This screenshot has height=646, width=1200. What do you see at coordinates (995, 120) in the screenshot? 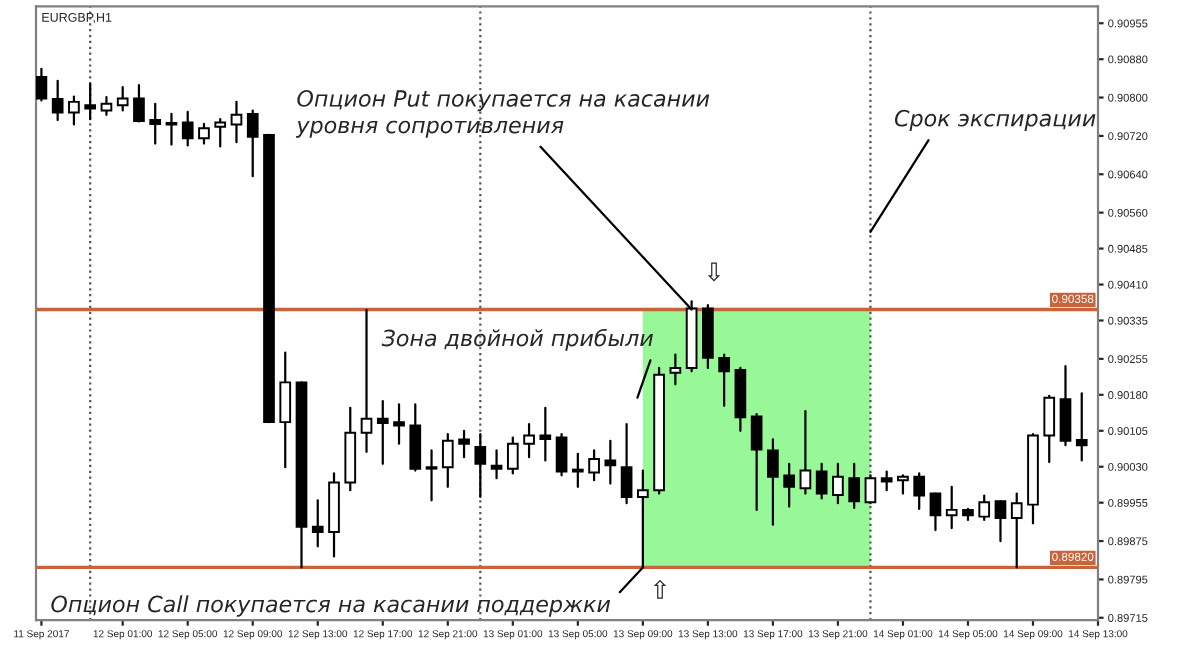
I see `annotation: Срок экспирации` at bounding box center [995, 120].